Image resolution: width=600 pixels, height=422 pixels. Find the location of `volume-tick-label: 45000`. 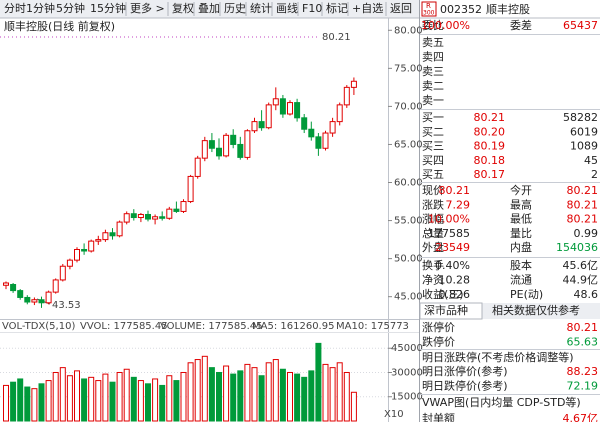

volume-tick-label: 45000 is located at coordinates (407, 348).